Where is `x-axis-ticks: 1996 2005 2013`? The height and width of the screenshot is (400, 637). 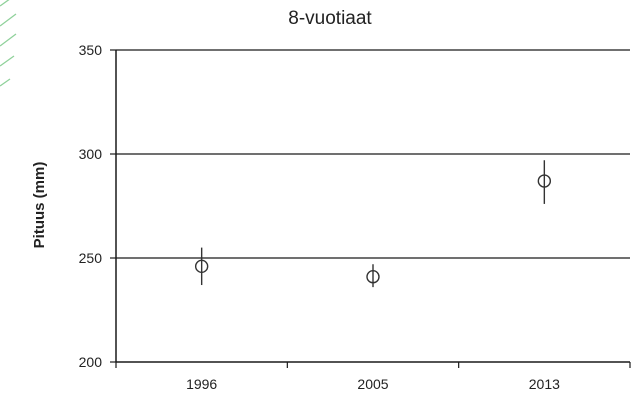 x-axis-ticks: 1996 2005 2013 is located at coordinates (373, 377).